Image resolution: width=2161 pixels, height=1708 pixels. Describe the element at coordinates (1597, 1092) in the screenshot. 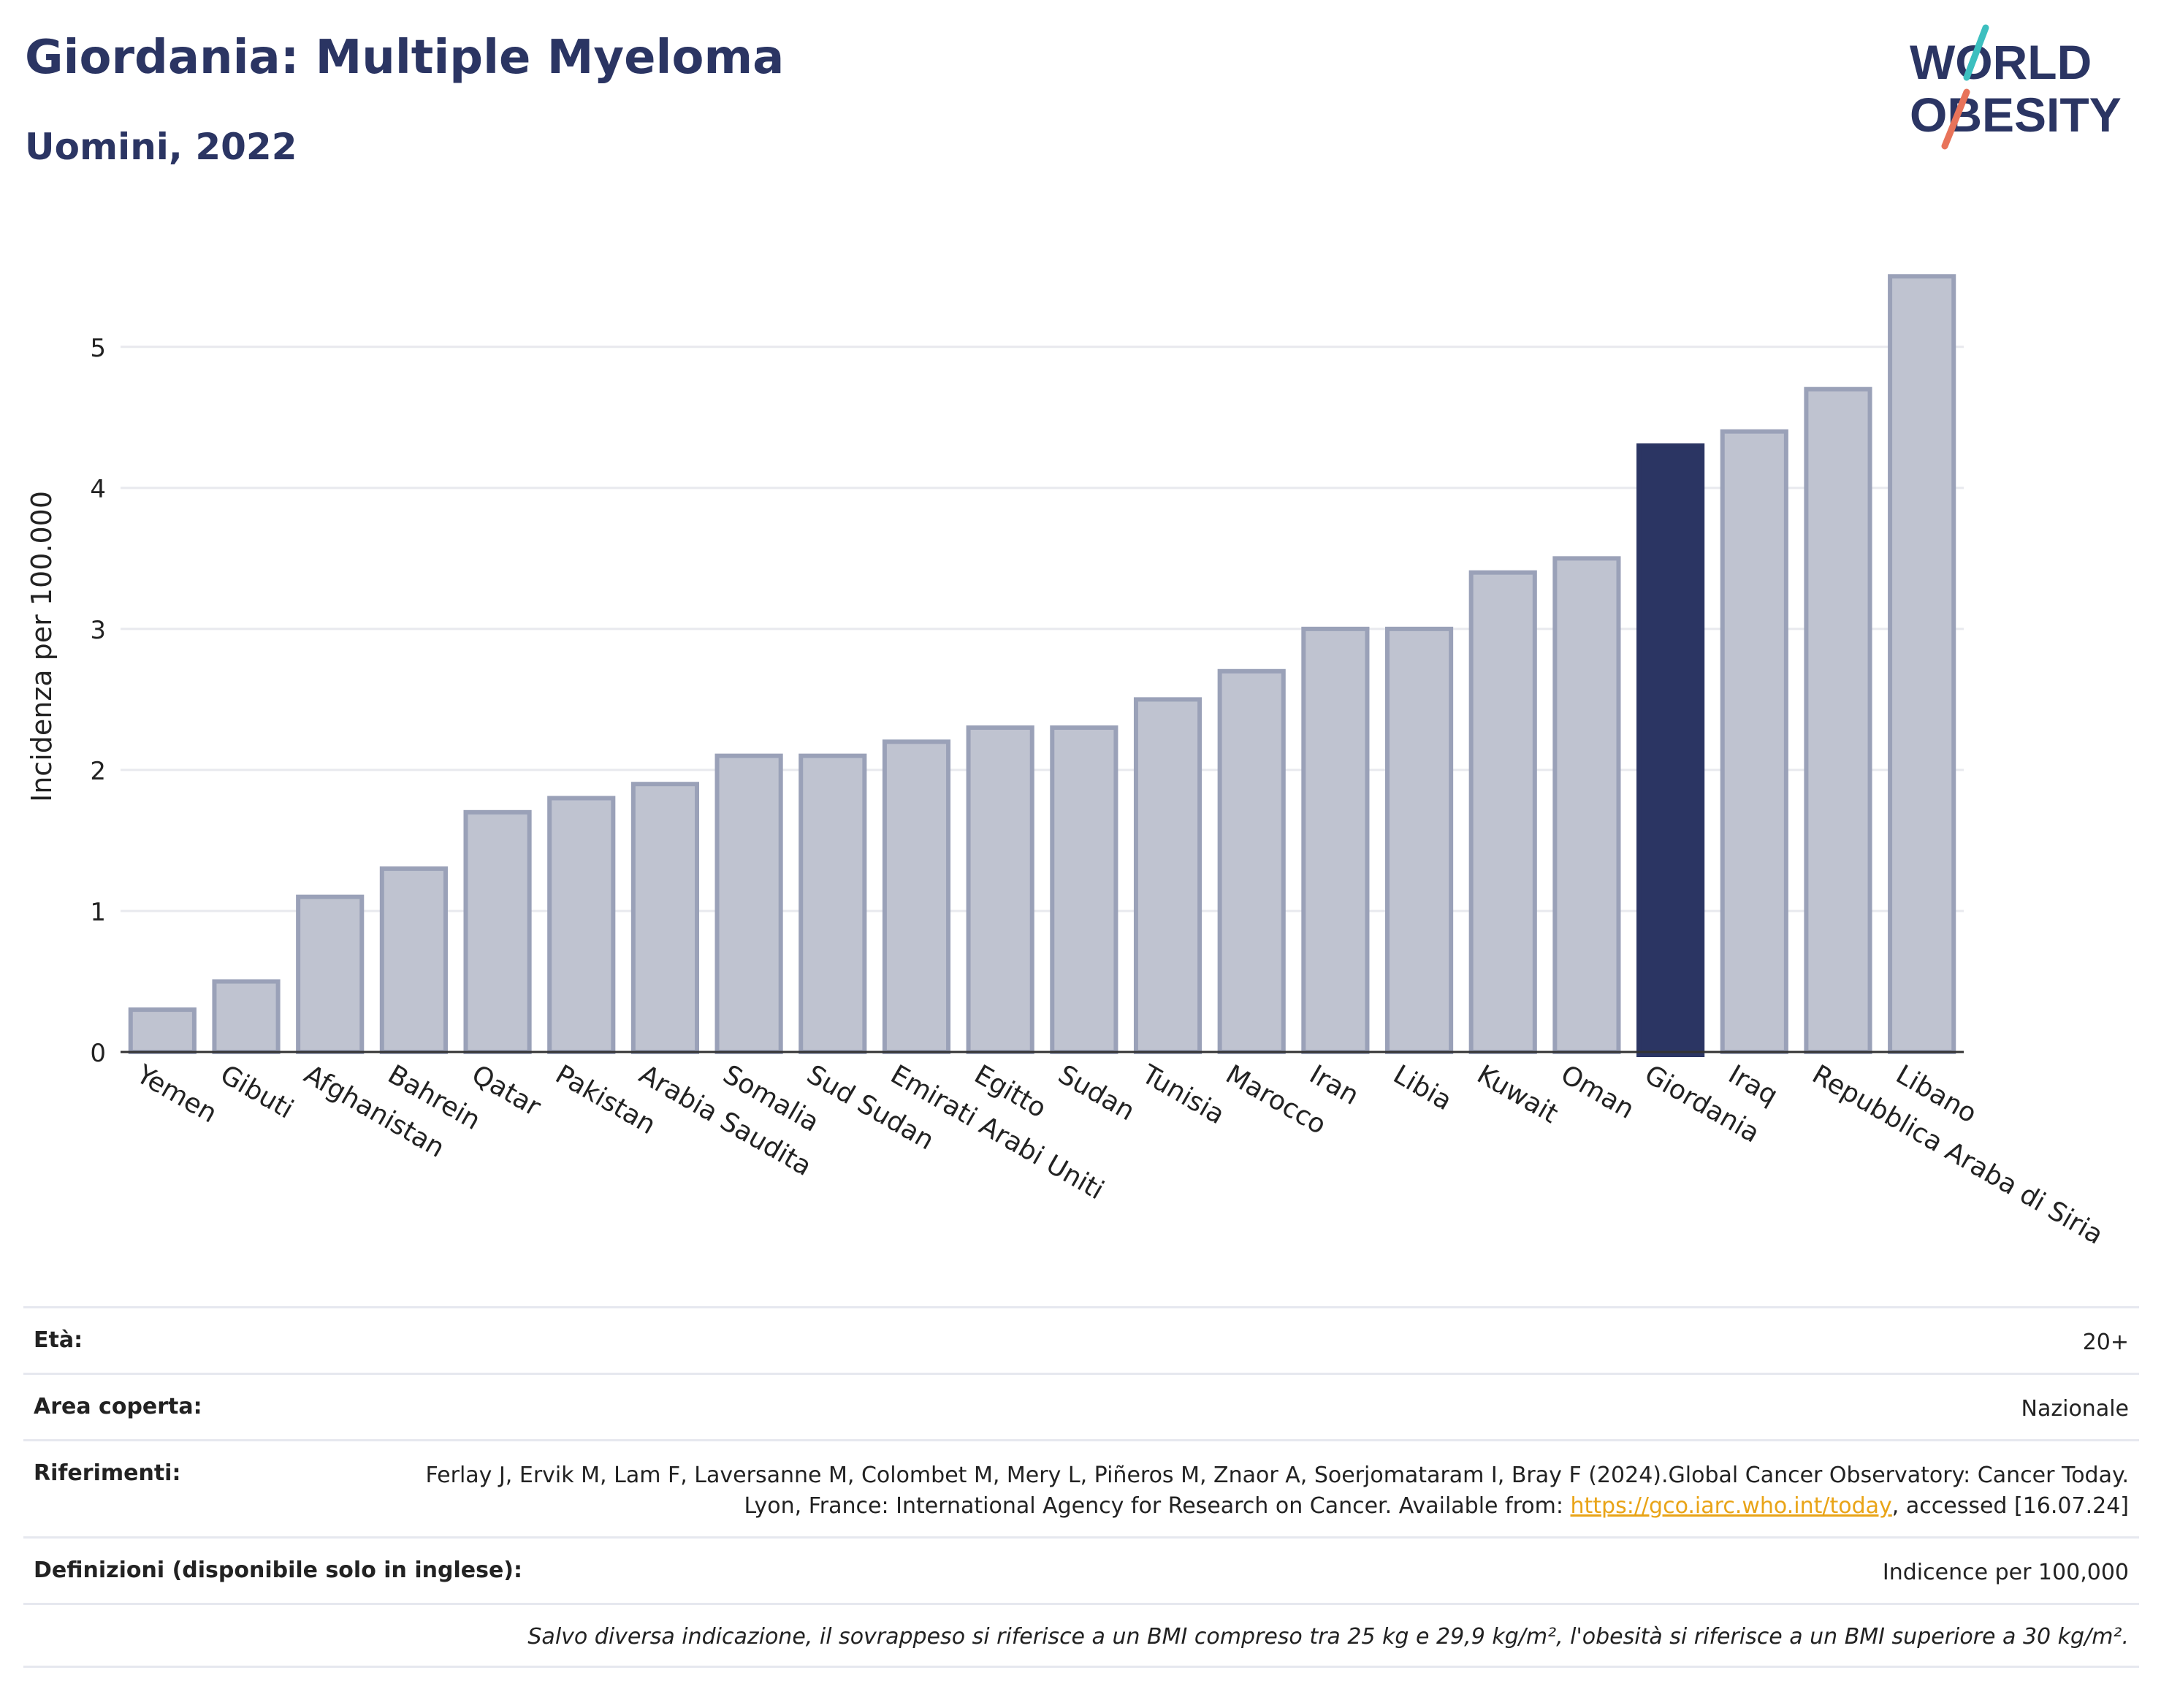

I see `x-tick-label: Oman` at that location.